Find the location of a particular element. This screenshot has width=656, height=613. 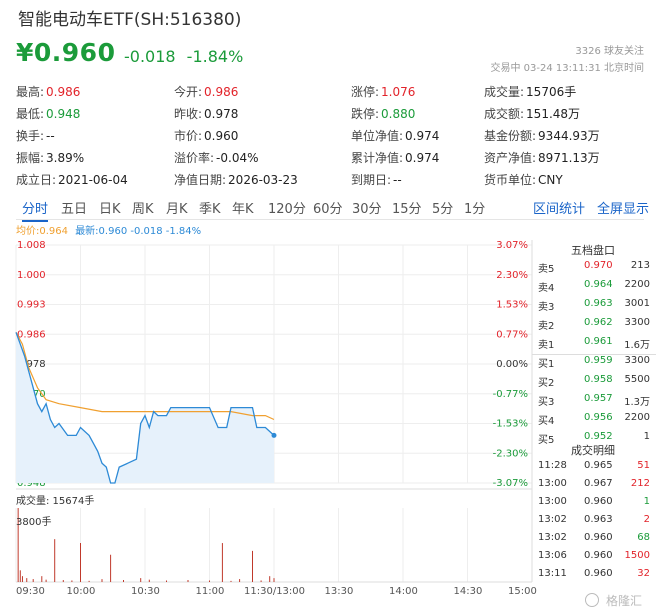

stat-value: 151.48万 is located at coordinates (553, 114).